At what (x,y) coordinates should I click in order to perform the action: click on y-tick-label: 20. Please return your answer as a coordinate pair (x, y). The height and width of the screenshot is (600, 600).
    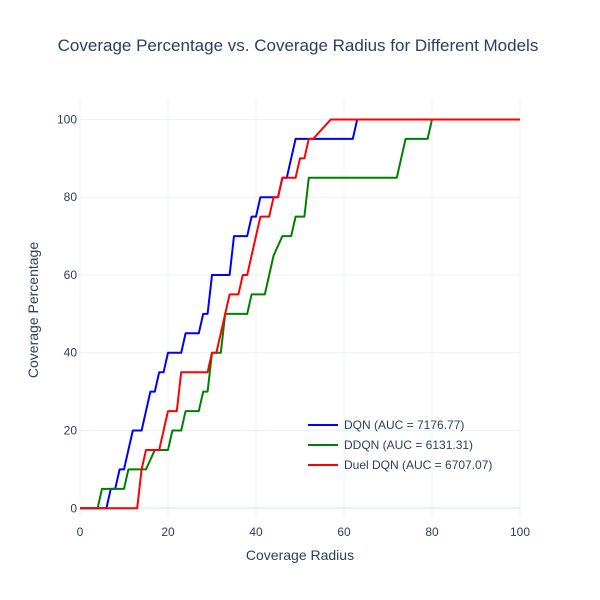
    Looking at the image, I should click on (71, 431).